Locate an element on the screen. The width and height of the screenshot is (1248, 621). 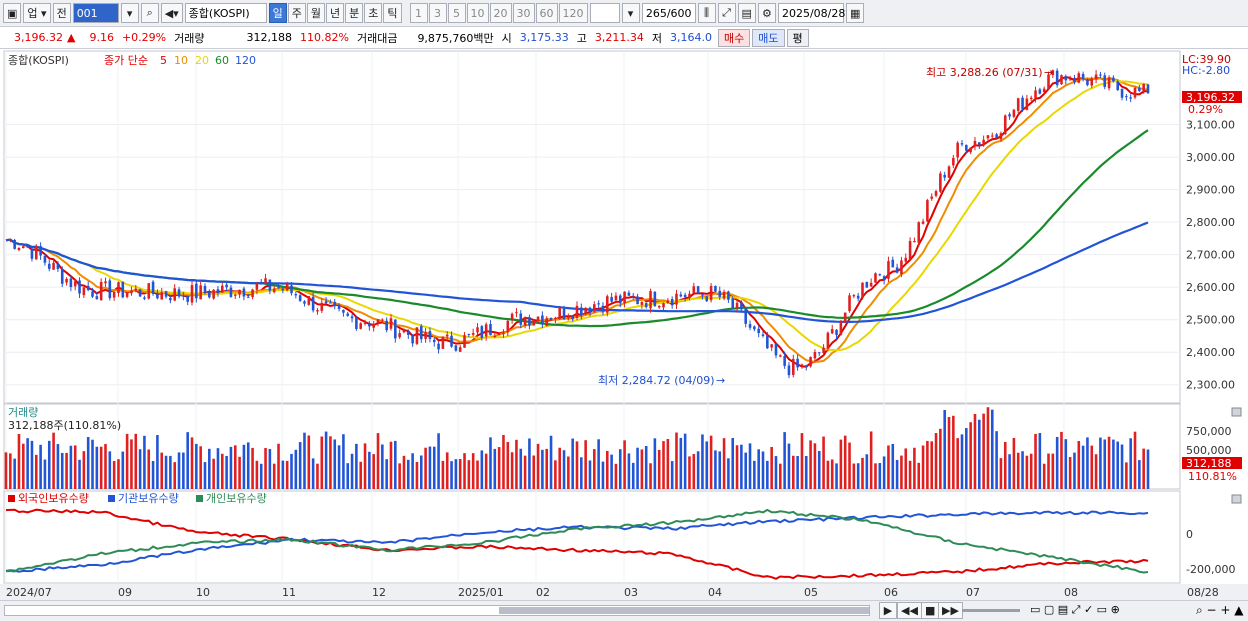
interval-button-120: 120 is located at coordinates (573, 13).